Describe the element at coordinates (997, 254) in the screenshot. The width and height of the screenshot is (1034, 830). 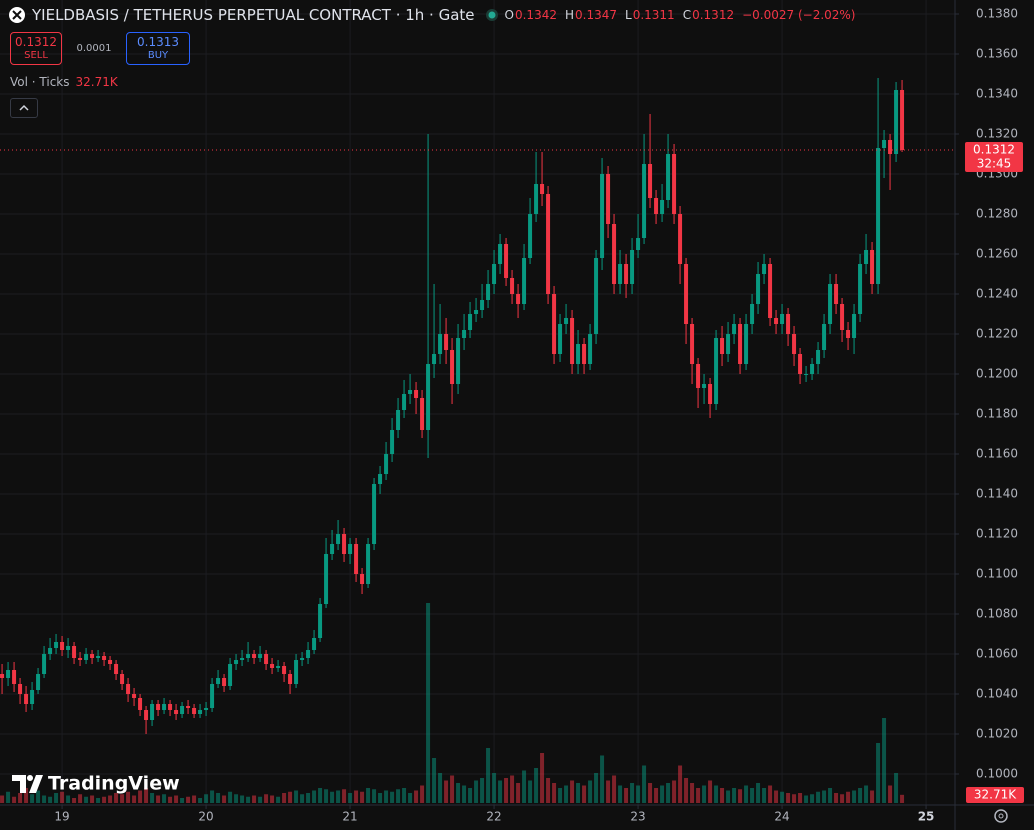
I see `y-tick-label: 0.1260` at that location.